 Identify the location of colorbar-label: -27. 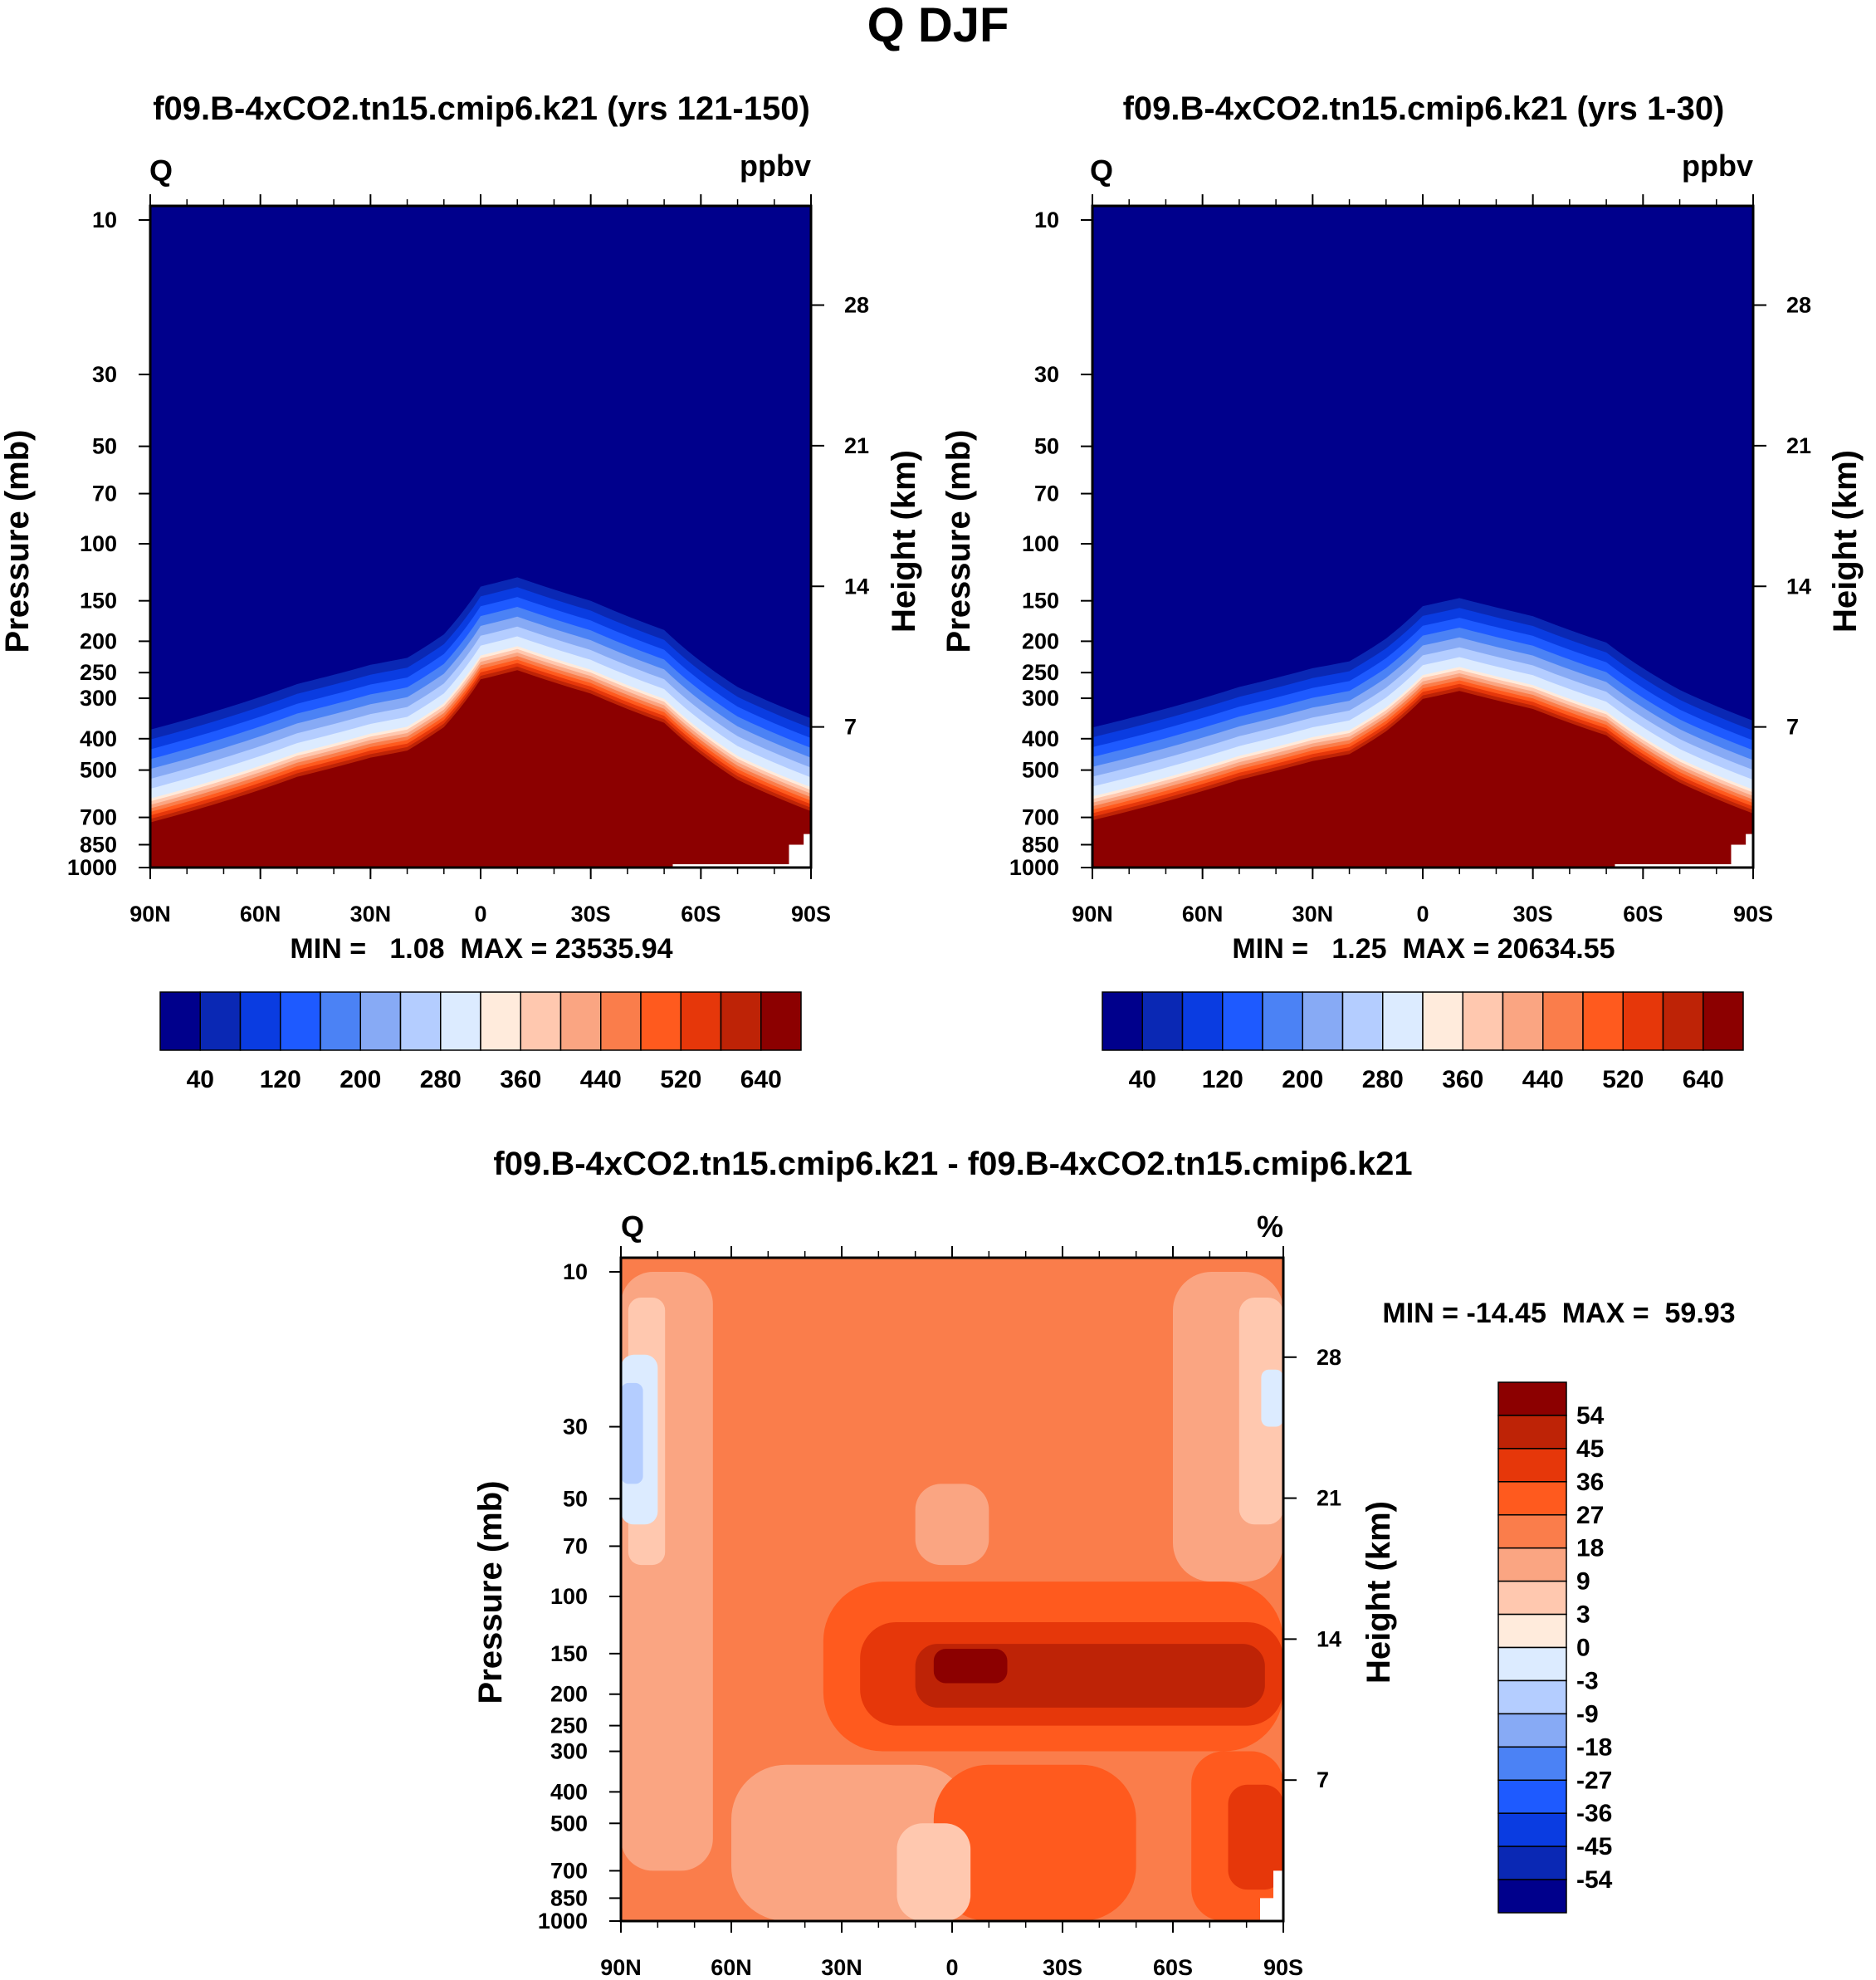
(1594, 1781).